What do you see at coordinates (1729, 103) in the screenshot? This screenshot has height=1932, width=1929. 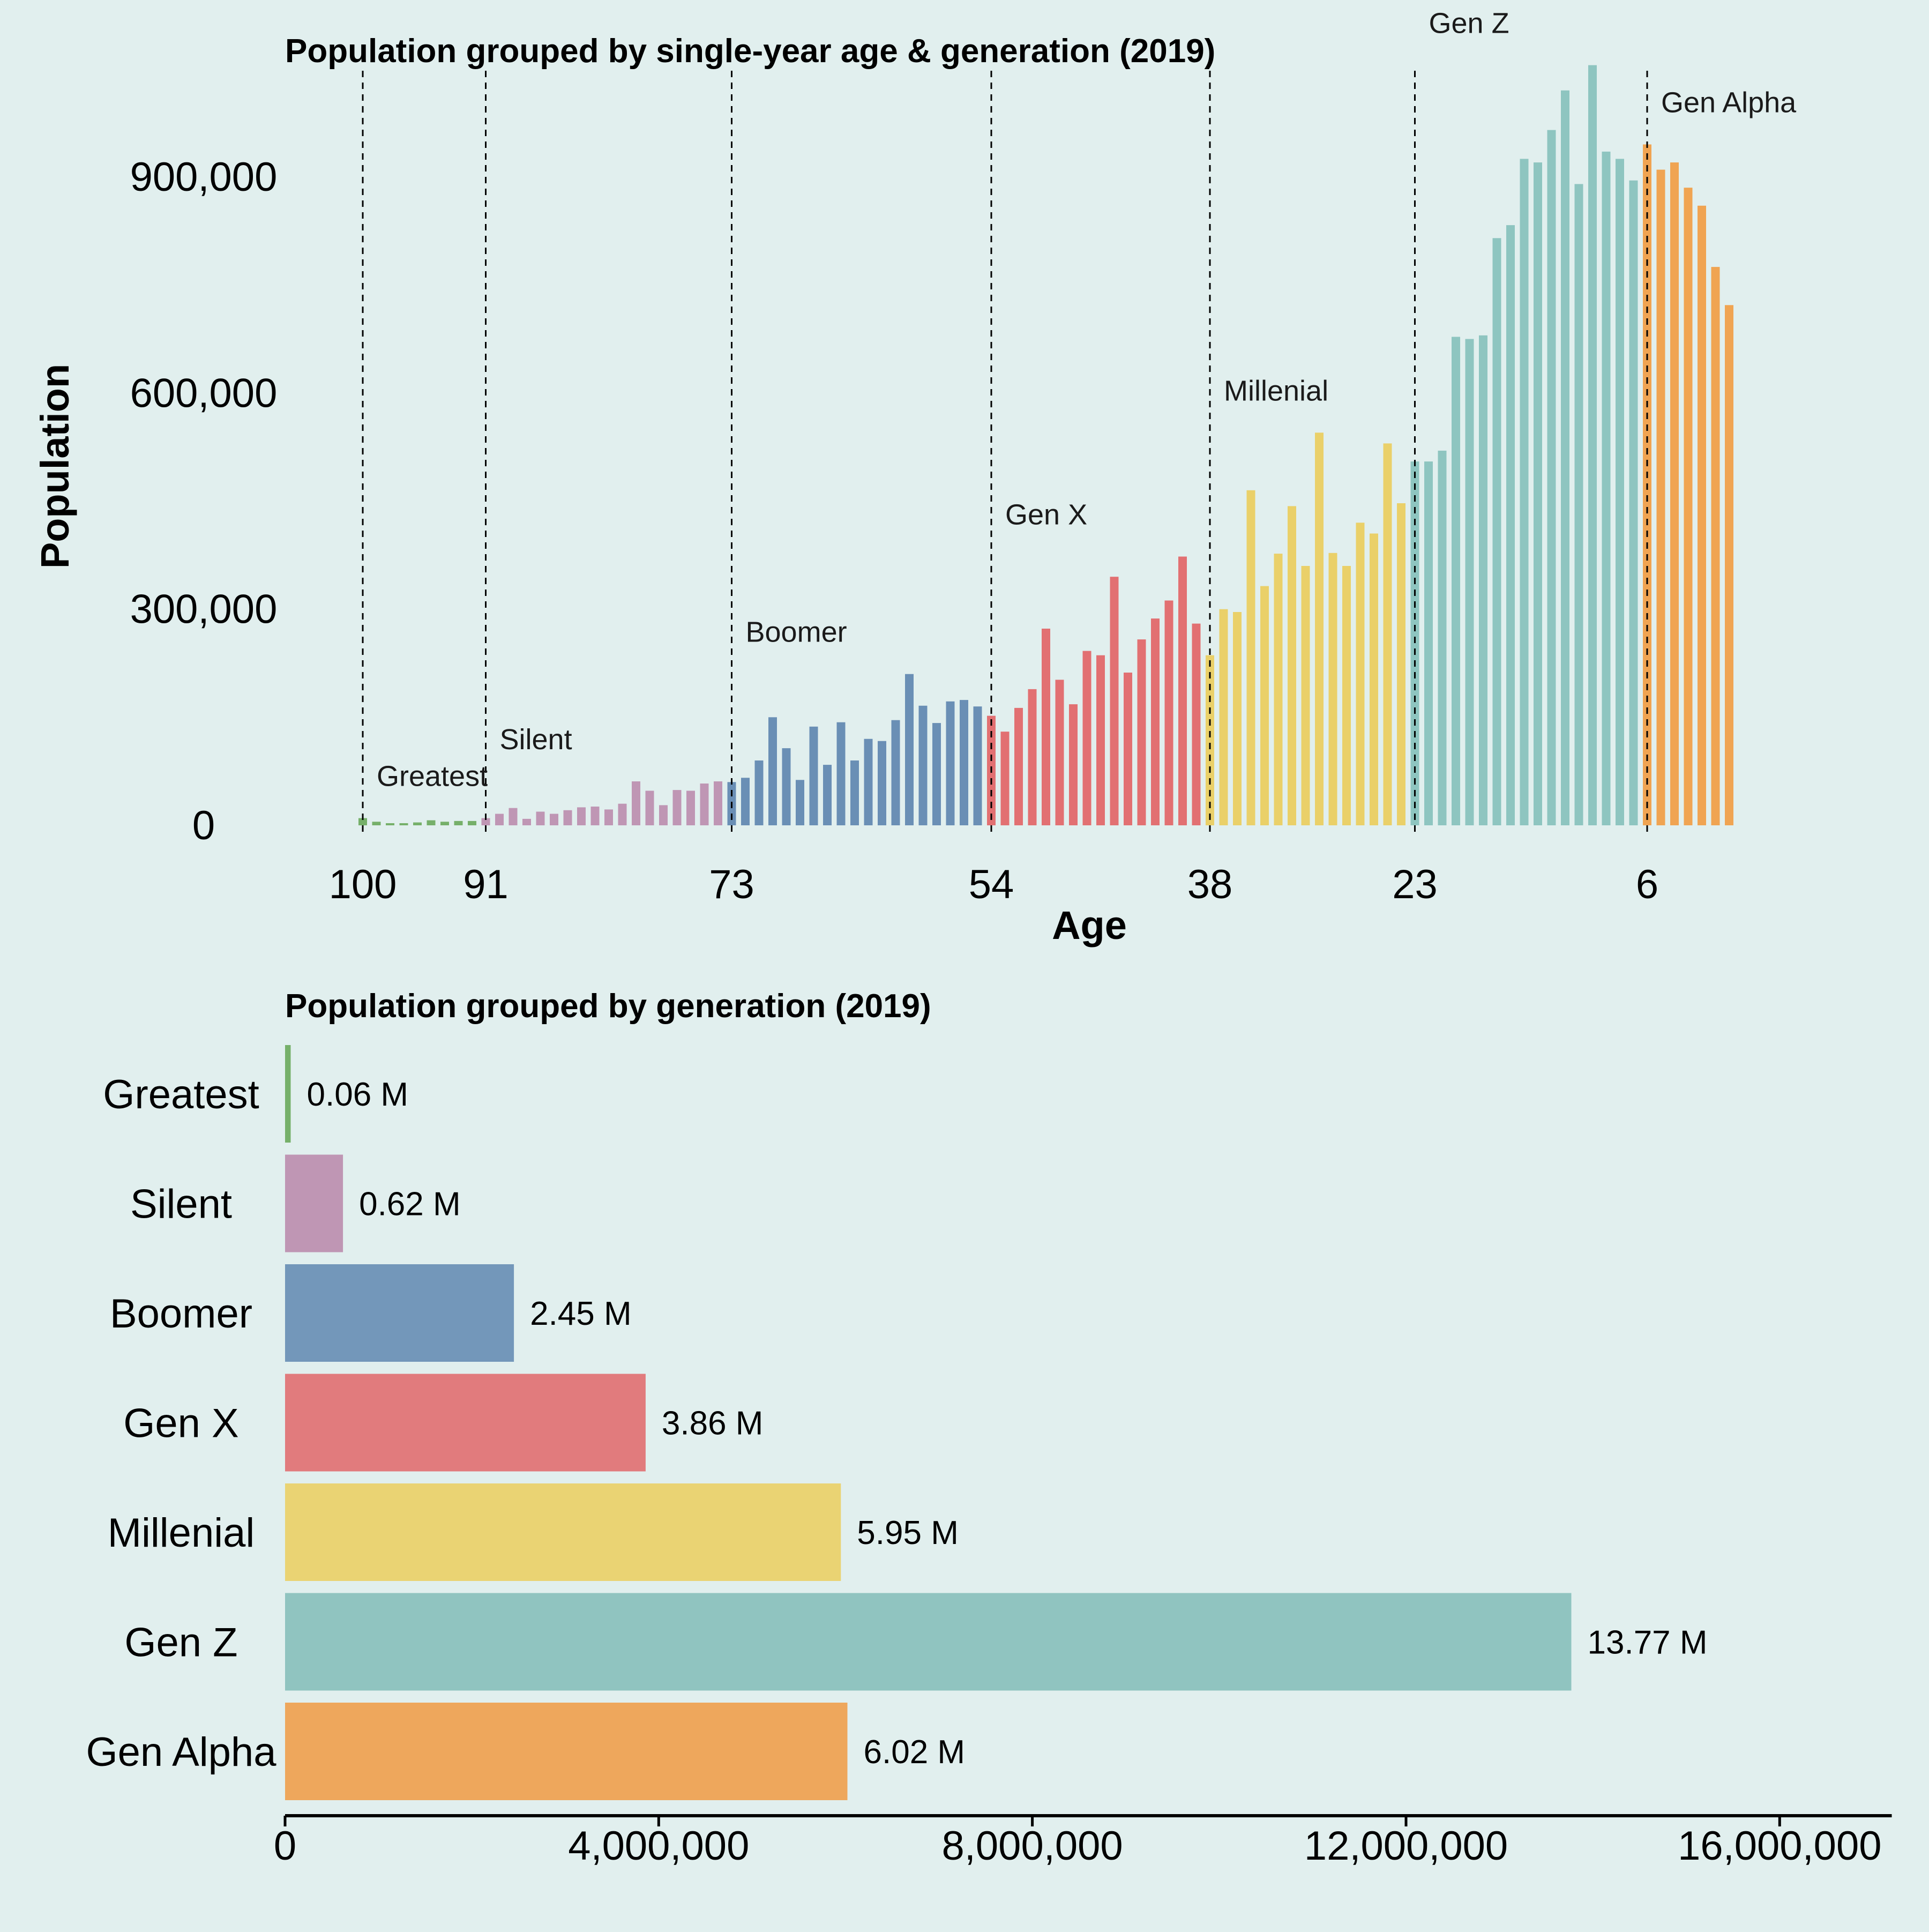 I see `generation-label-gen-alpha: Gen Alpha` at bounding box center [1729, 103].